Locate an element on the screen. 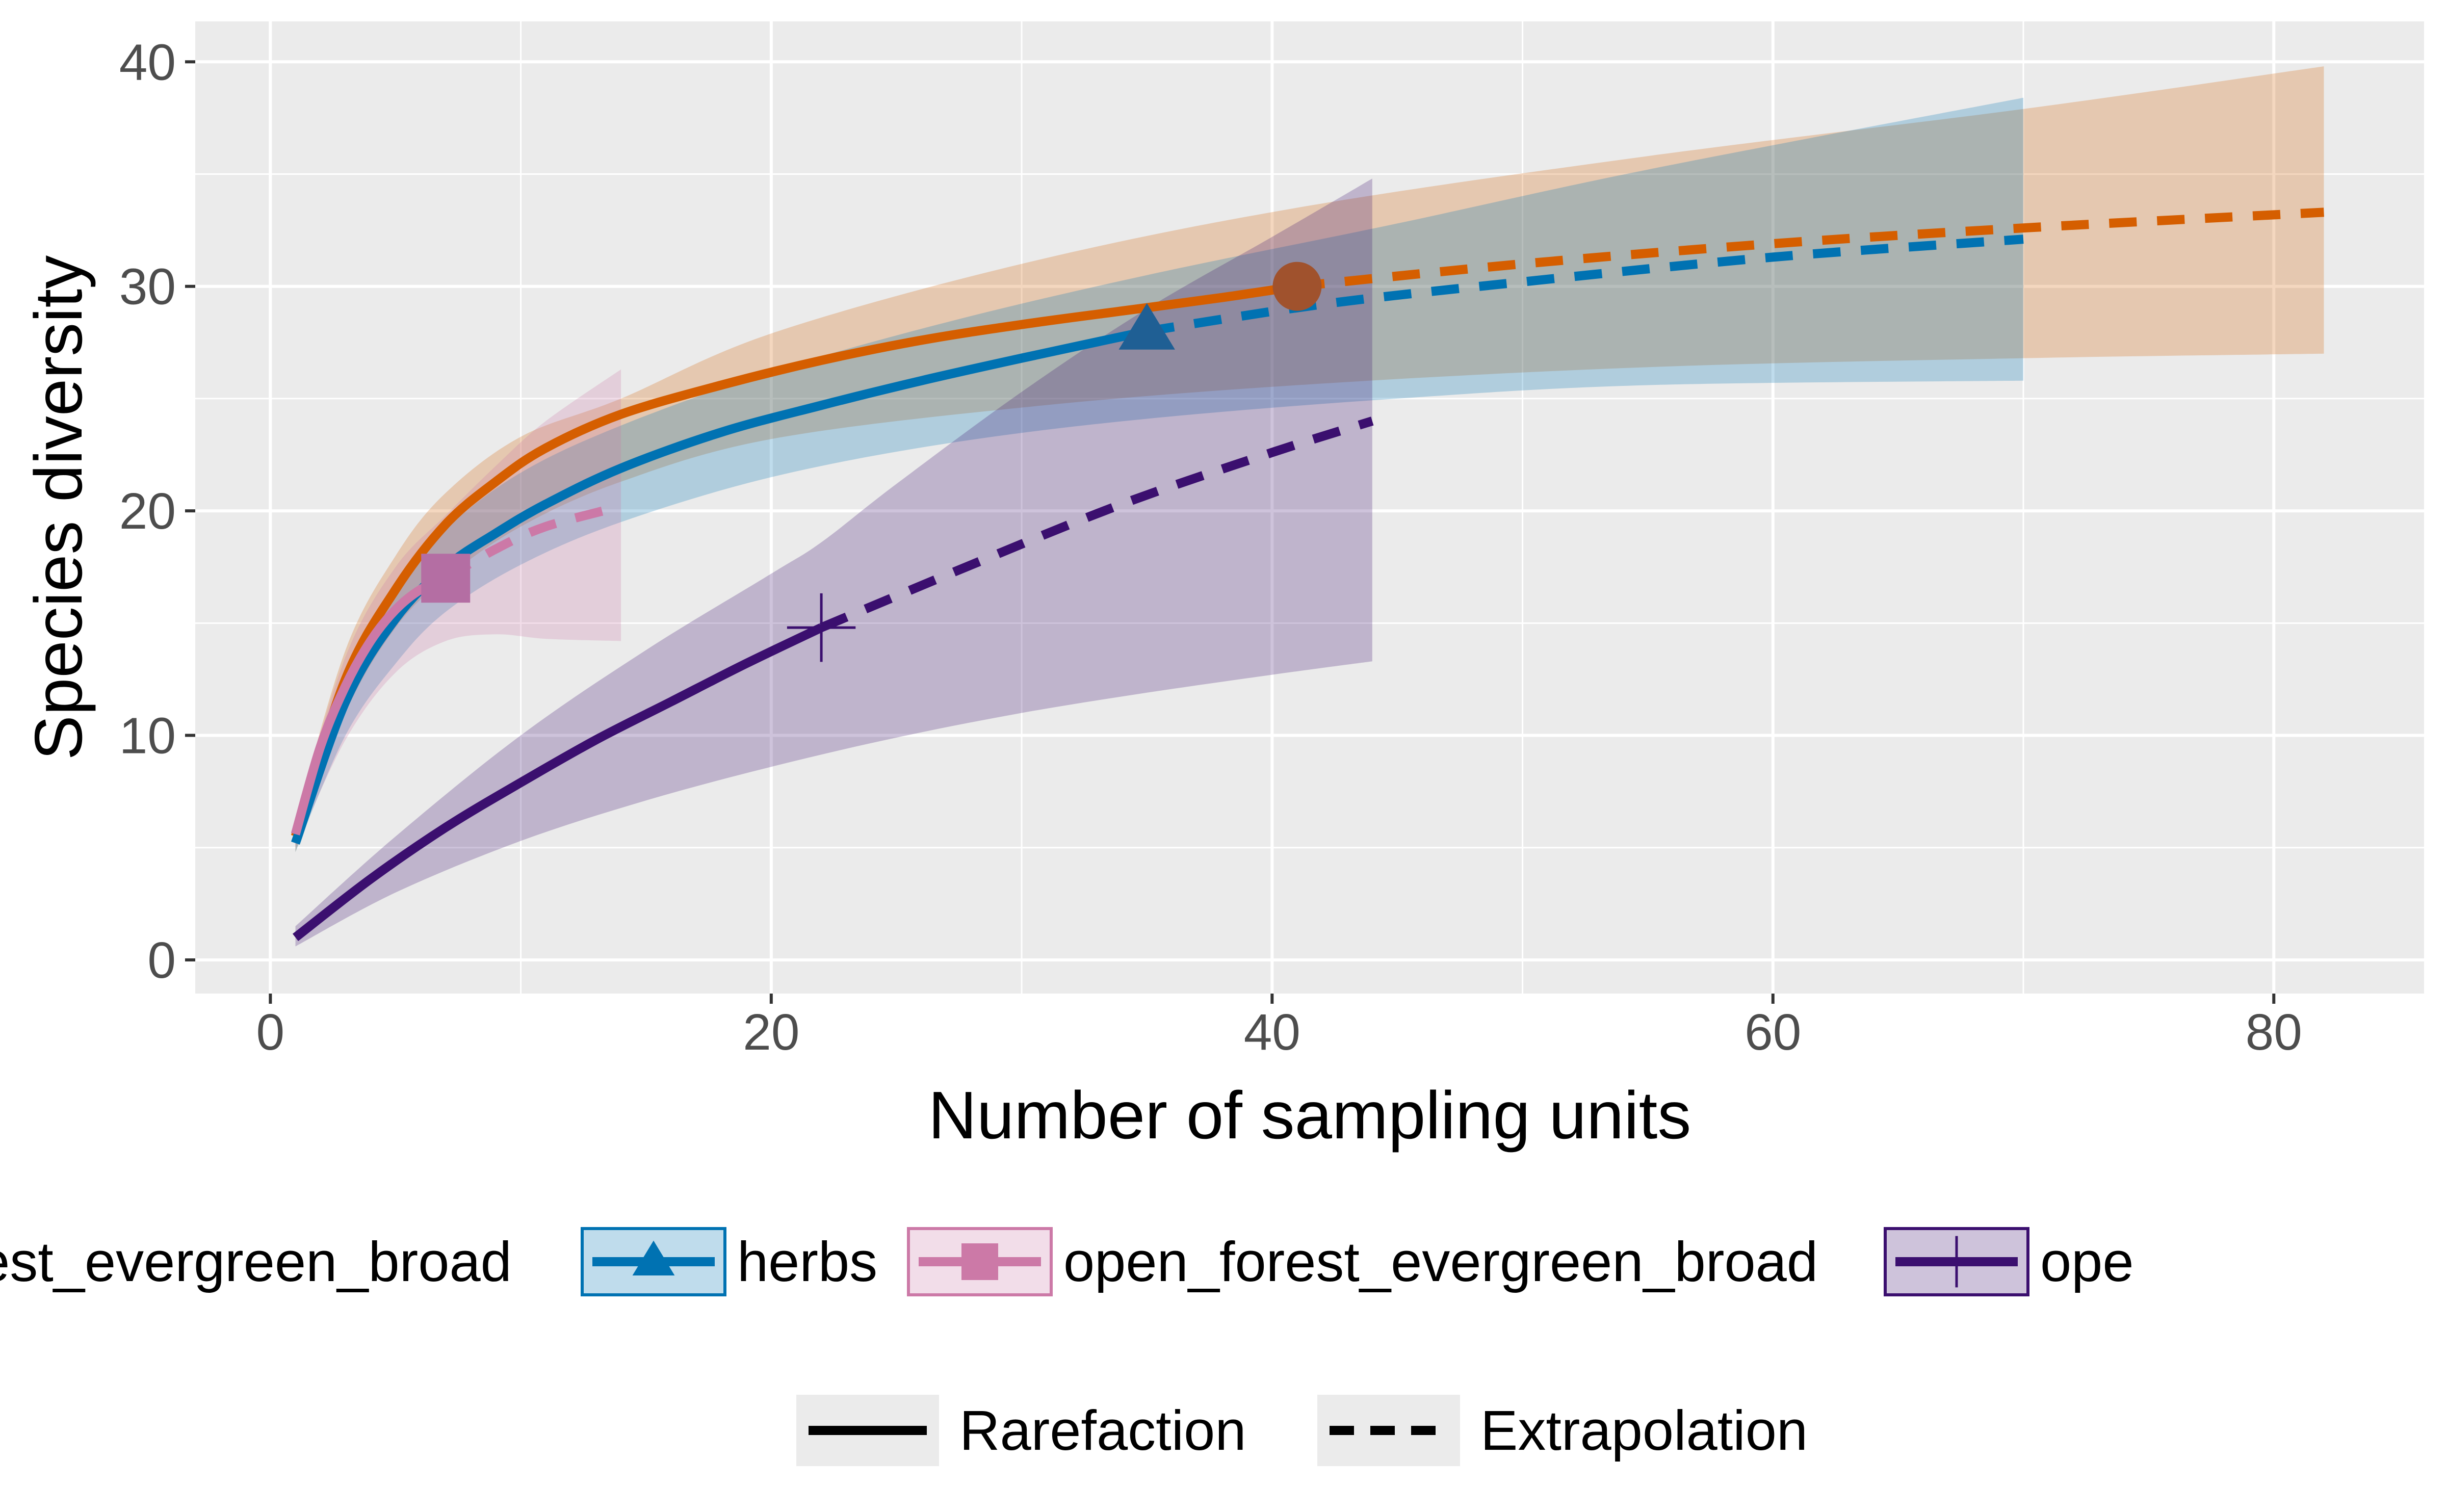 Image resolution: width=2447 pixels, height=1512 pixels. legend-key-open_forest_evergreen_needle is located at coordinates (1956, 1261).